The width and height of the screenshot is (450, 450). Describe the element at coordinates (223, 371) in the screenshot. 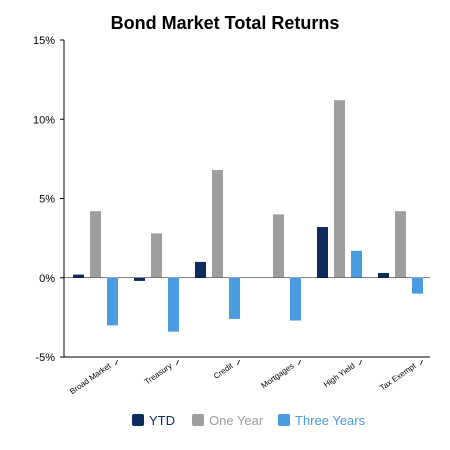

I see `x-tick-label: Credit` at that location.